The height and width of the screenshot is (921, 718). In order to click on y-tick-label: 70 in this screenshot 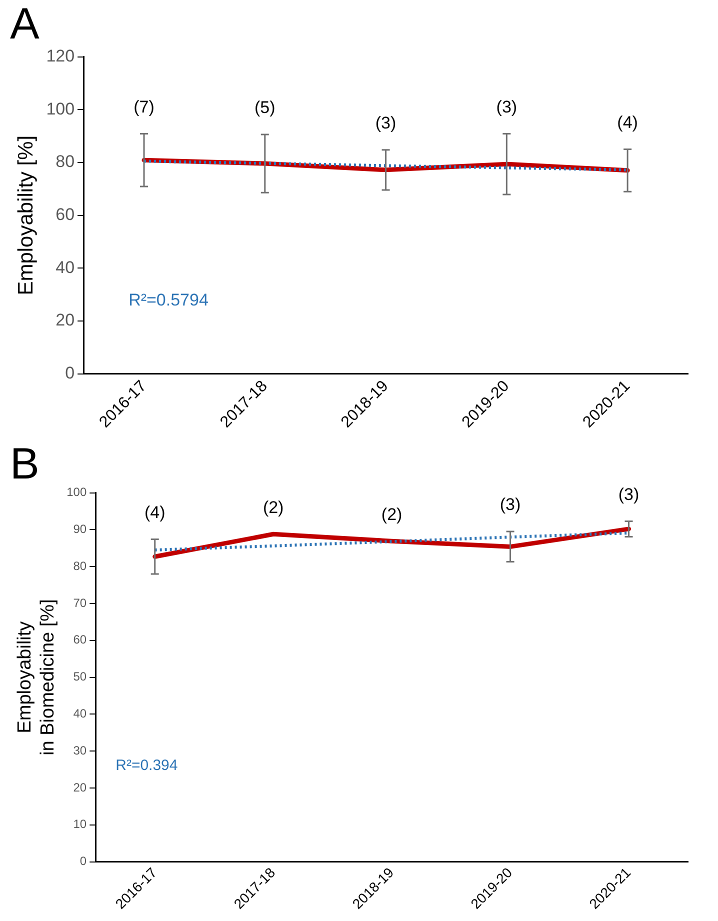, I will do `click(80, 603)`.